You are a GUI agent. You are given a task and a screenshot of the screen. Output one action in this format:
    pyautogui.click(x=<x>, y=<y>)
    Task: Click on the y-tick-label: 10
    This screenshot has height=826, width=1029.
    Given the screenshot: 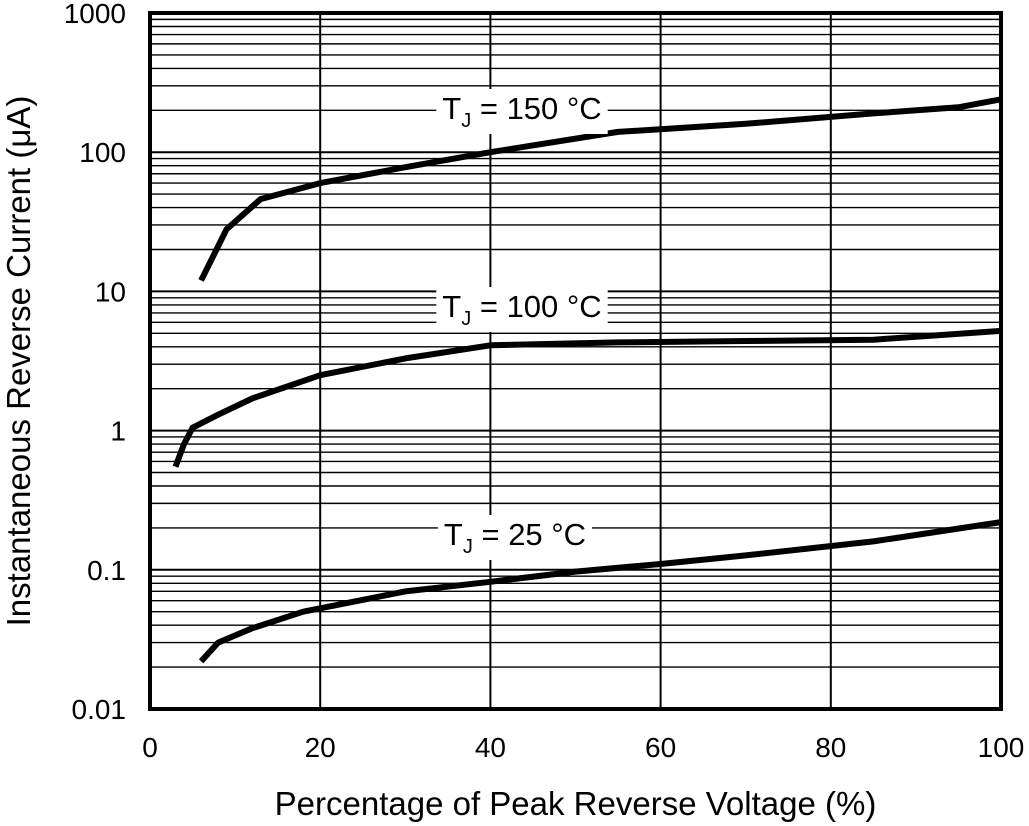 What is the action you would take?
    pyautogui.click(x=110, y=291)
    